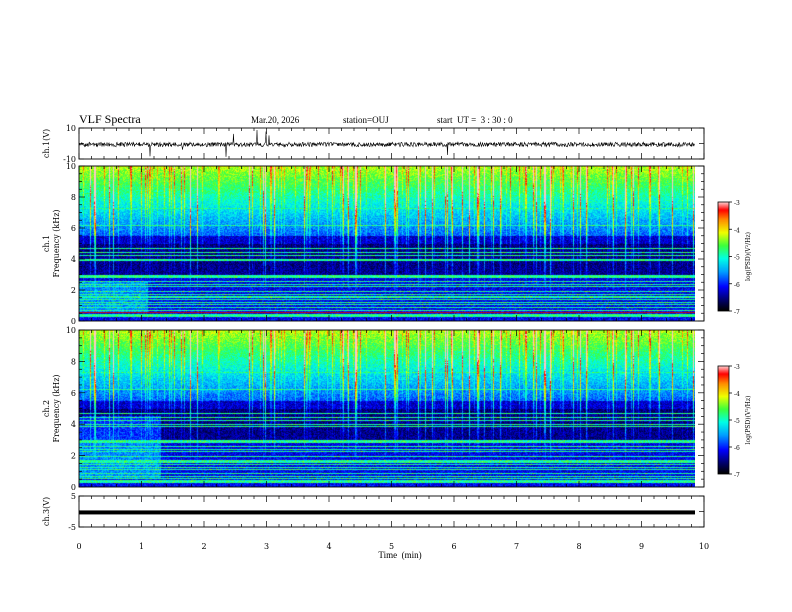 The image size is (792, 612). What do you see at coordinates (78, 546) in the screenshot?
I see `x-tick-label: 0` at bounding box center [78, 546].